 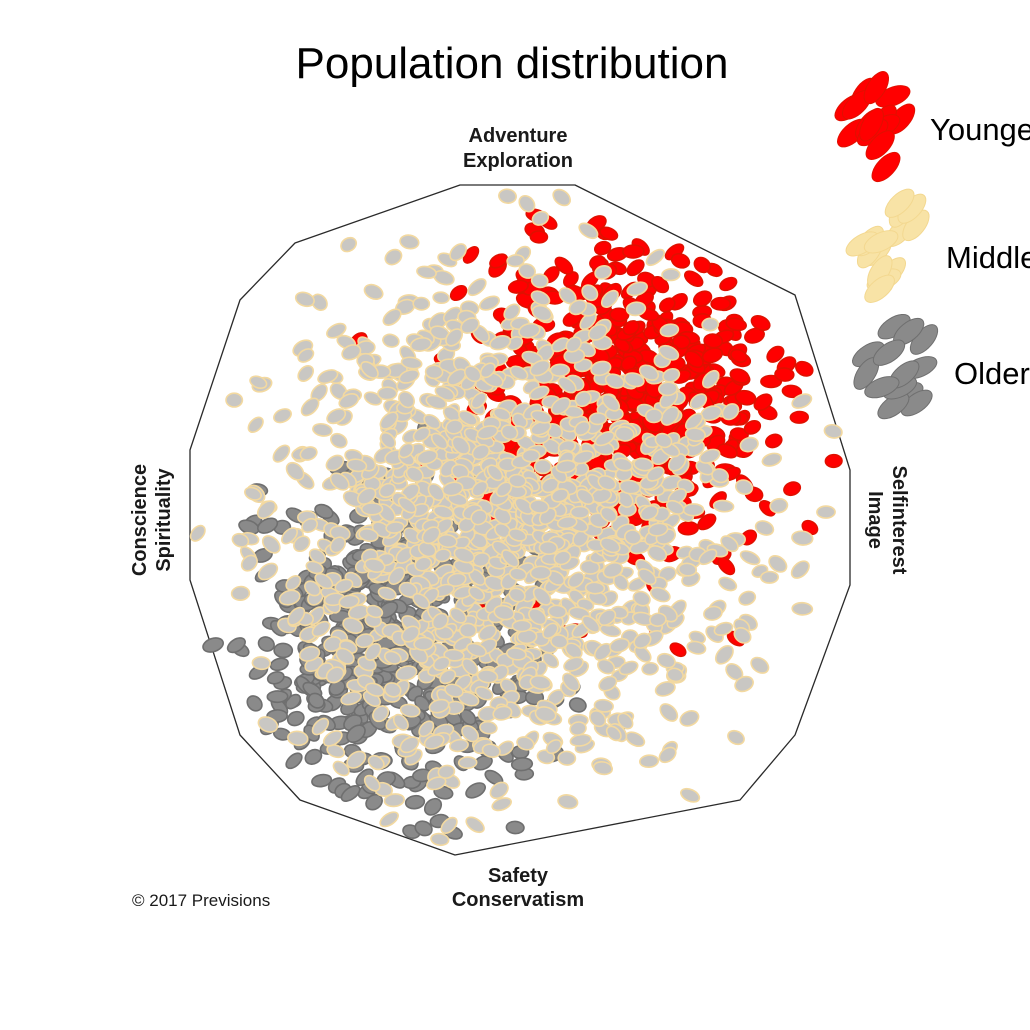 I want to click on legend: Younger Middle Older, so click(x=932, y=245).